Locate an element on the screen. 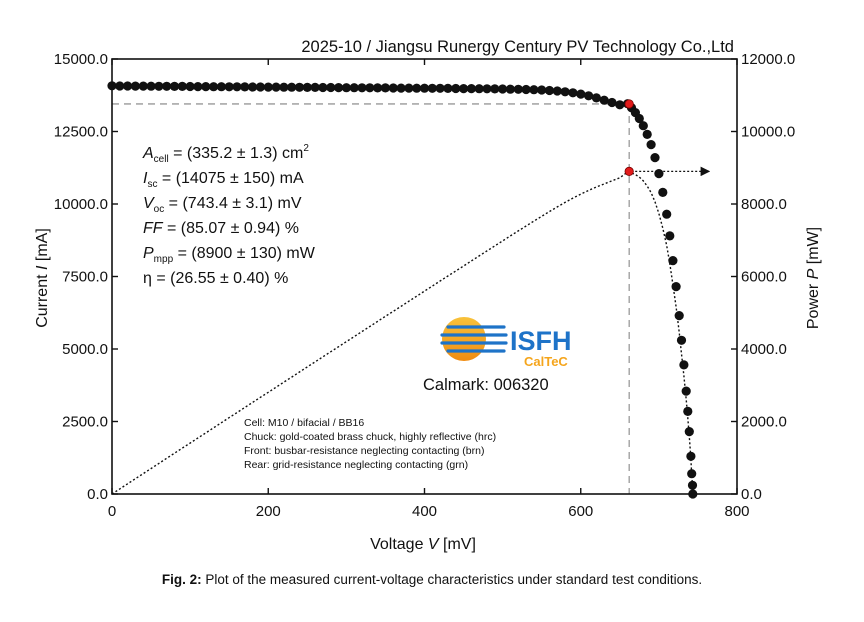 The height and width of the screenshot is (622, 864). y-right-tick-label: 4000.0 is located at coordinates (764, 349).